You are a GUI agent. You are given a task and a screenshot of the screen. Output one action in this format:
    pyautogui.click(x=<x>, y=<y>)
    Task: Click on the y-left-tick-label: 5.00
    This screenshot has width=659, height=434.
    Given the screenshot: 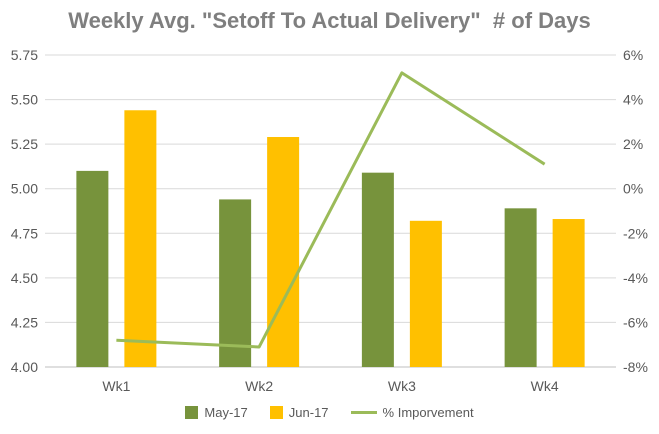 What is the action you would take?
    pyautogui.click(x=24, y=189)
    